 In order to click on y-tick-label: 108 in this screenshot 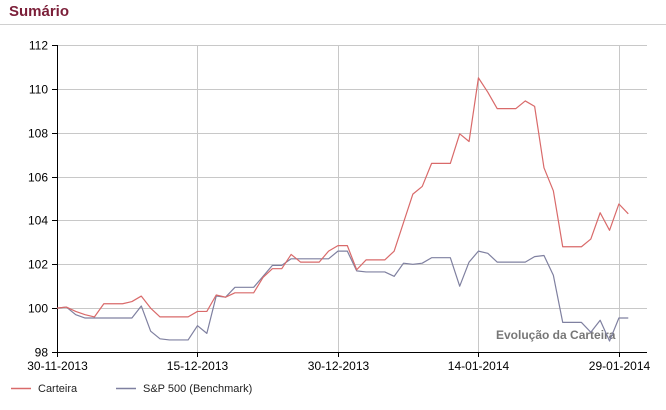, I will do `click(38, 134)`.